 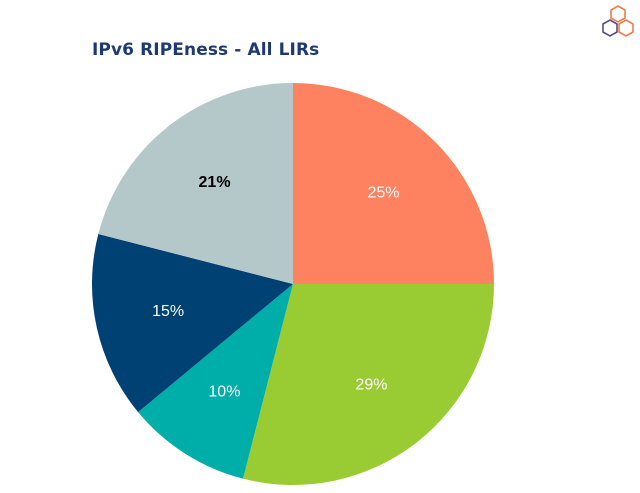 What do you see at coordinates (618, 14) in the screenshot?
I see `logo-hexagon-top` at bounding box center [618, 14].